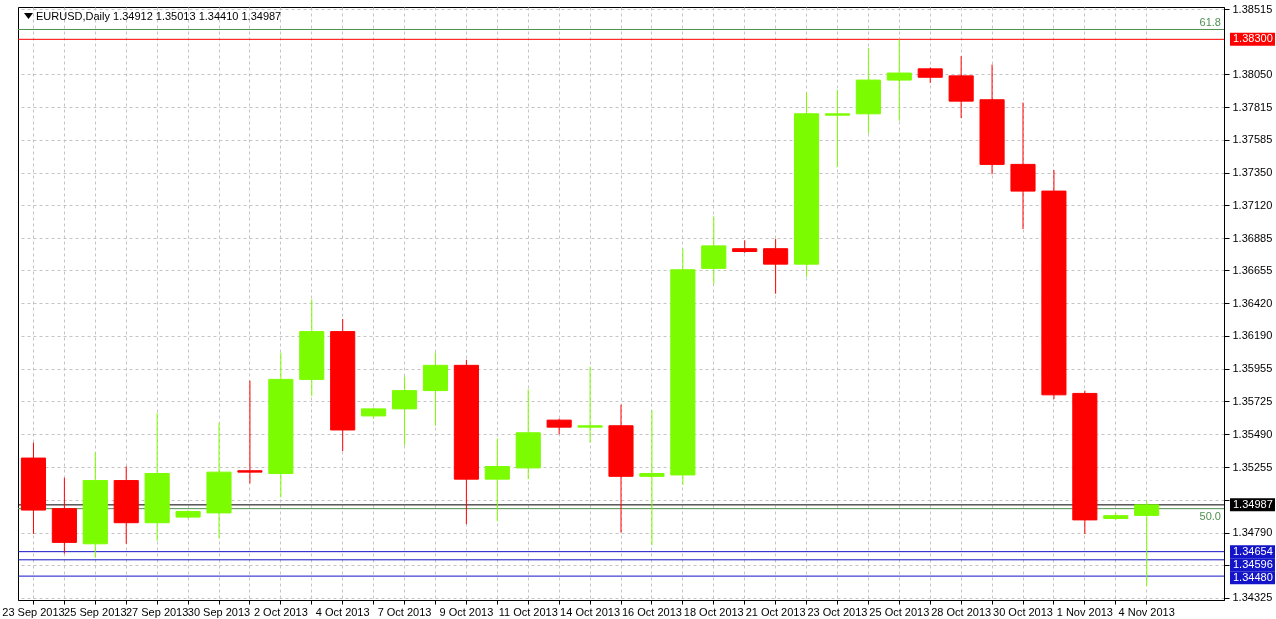  What do you see at coordinates (280, 611) in the screenshot?
I see `x-tick-label: 2 Oct 2013` at bounding box center [280, 611].